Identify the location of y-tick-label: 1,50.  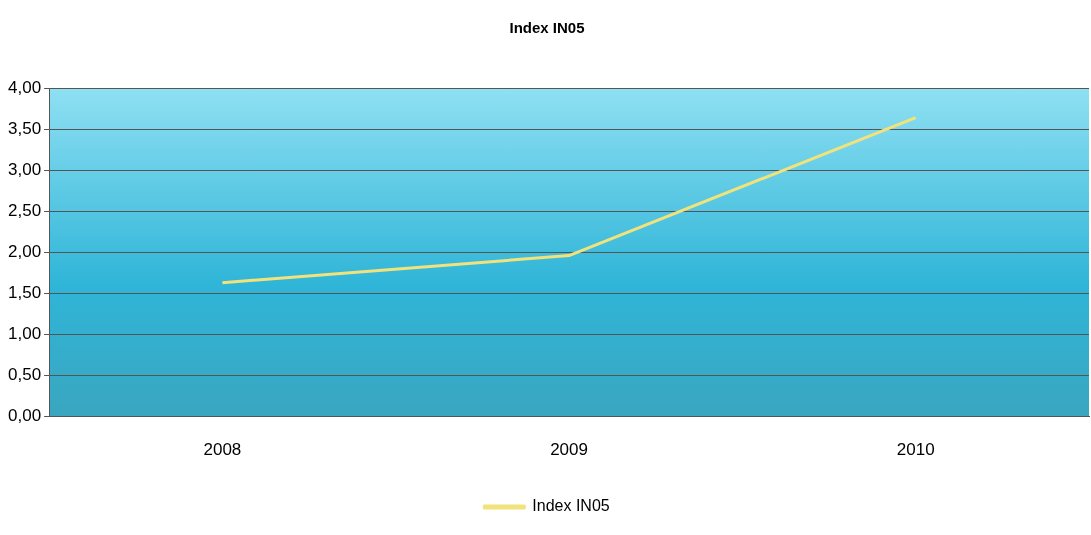
(24, 293).